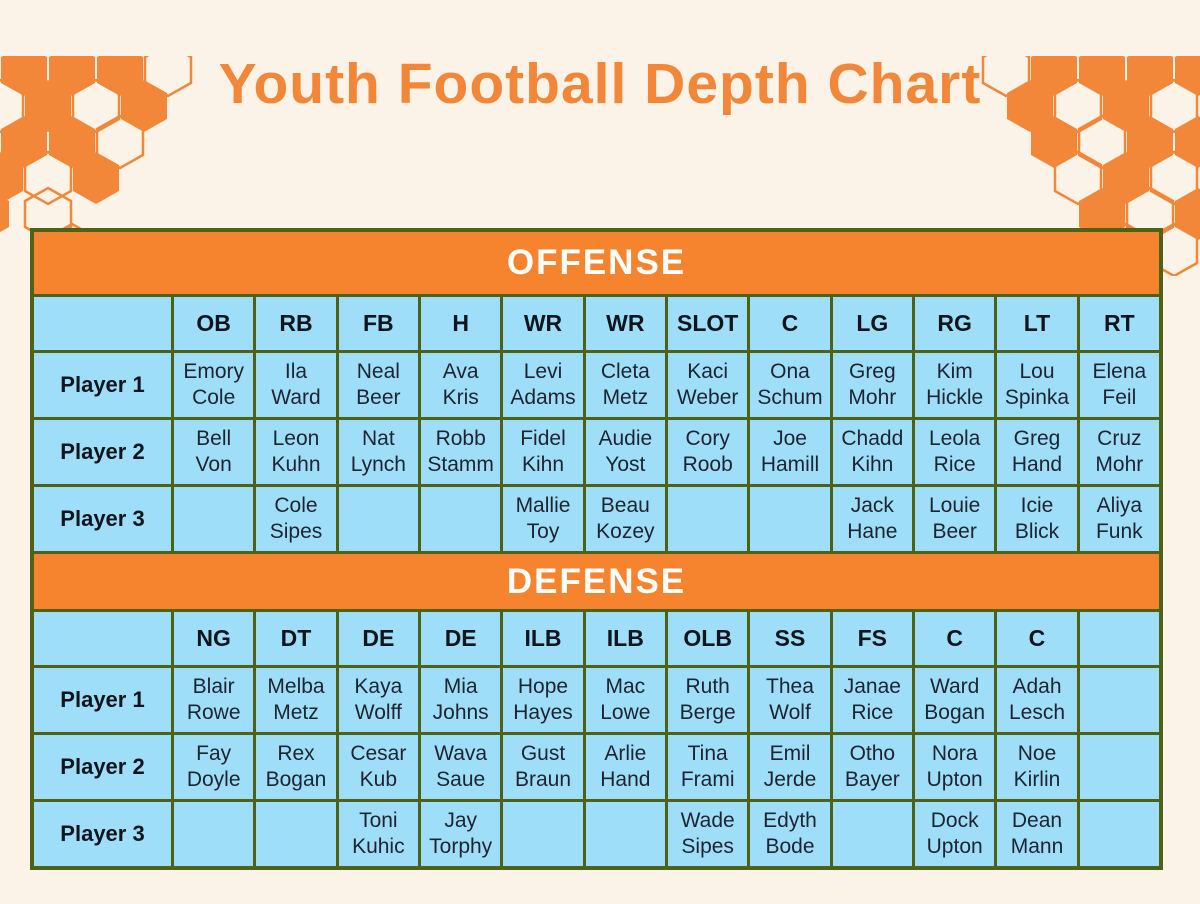 The width and height of the screenshot is (1200, 904). Describe the element at coordinates (790, 700) in the screenshot. I see `player-cell: Thea Wolf` at that location.